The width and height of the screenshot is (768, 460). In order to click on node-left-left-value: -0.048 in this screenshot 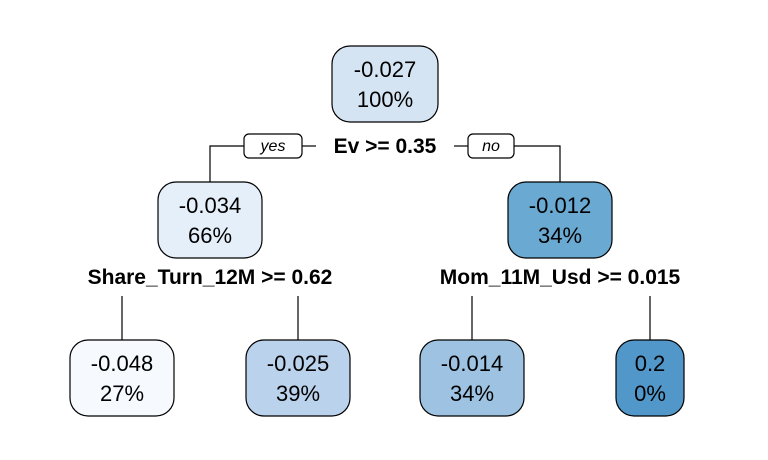, I will do `click(122, 363)`.